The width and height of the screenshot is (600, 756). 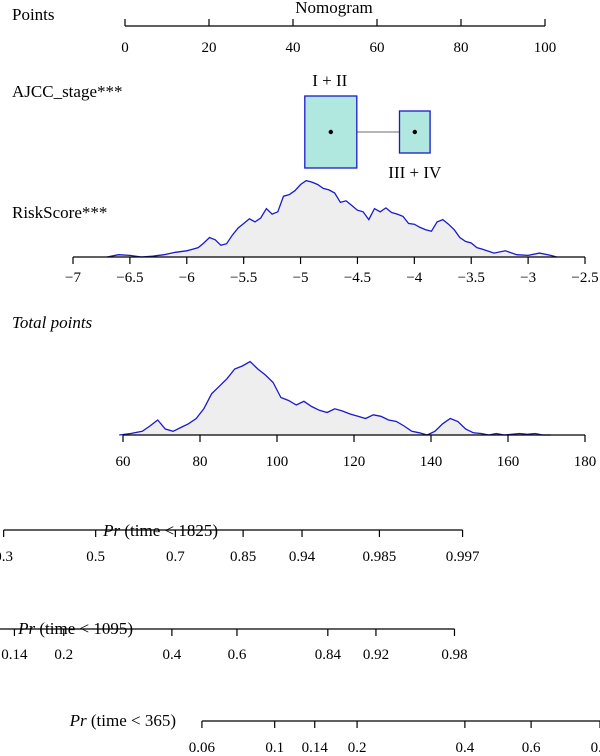 What do you see at coordinates (380, 557) in the screenshot?
I see `pr1825-tick-label: 0.985` at bounding box center [380, 557].